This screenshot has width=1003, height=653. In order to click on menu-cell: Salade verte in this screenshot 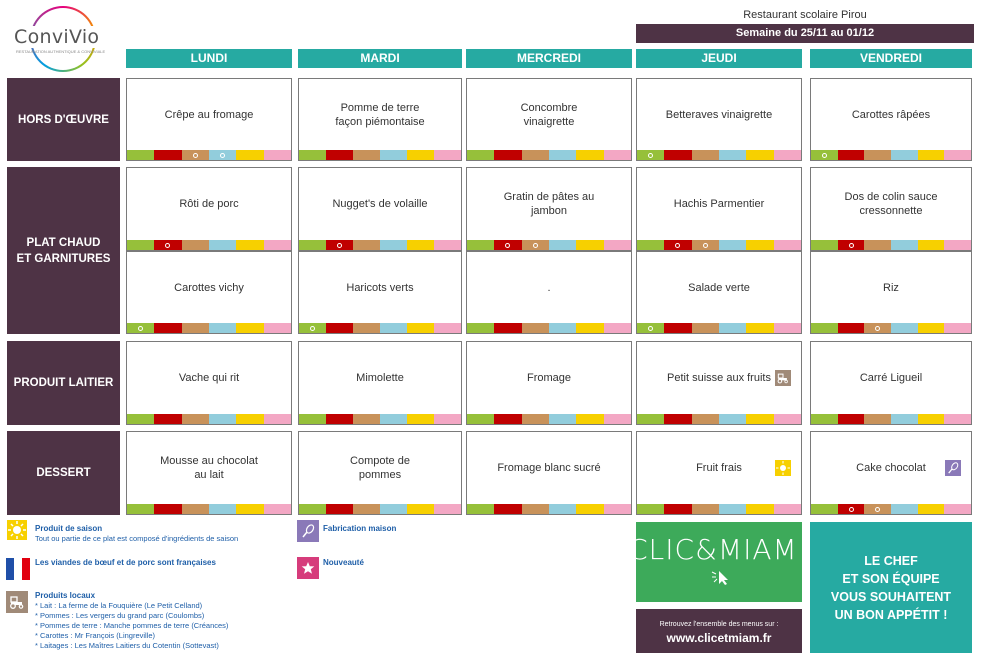, I will do `click(719, 292)`.